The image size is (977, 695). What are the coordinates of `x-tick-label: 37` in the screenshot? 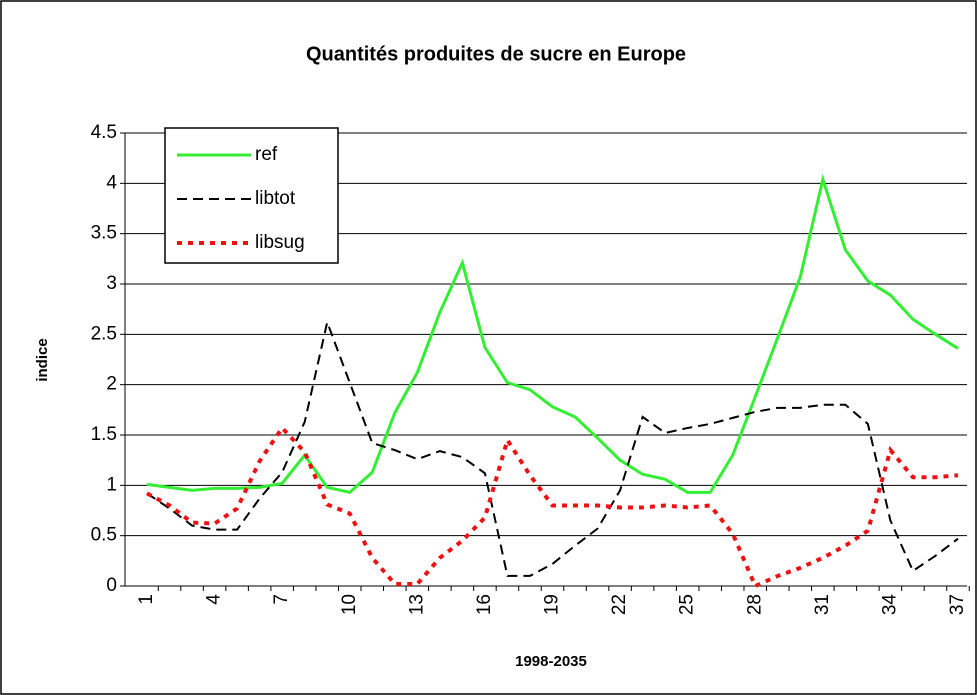 It's located at (957, 604).